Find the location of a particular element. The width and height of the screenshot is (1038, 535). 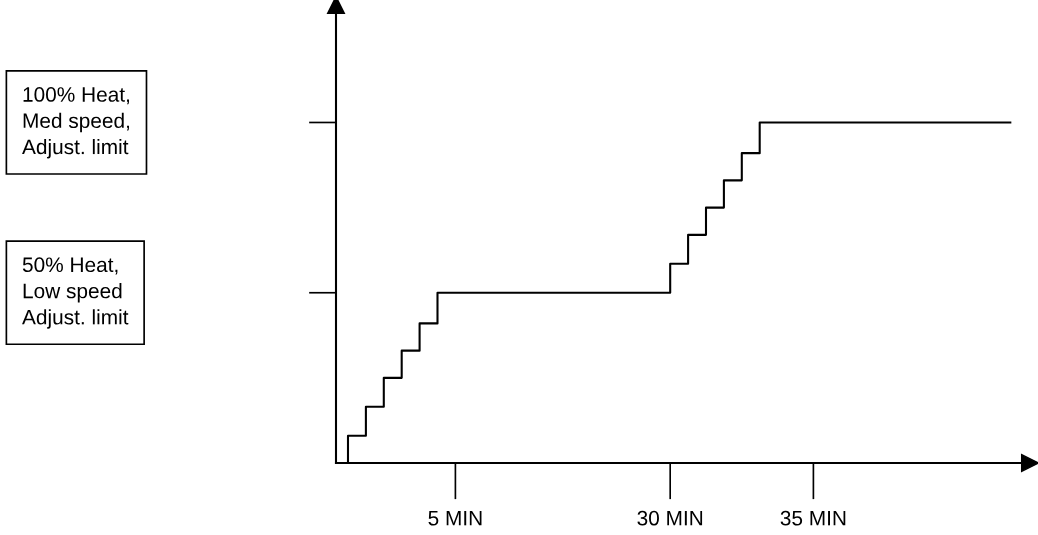

x-tick-label: 30 MIN is located at coordinates (670, 518).